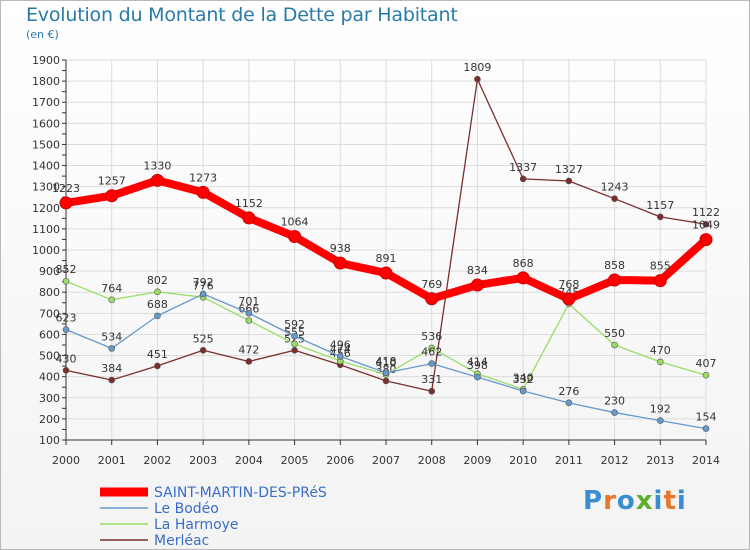 This screenshot has height=550, width=750. I want to click on data-label: 1257, so click(112, 181).